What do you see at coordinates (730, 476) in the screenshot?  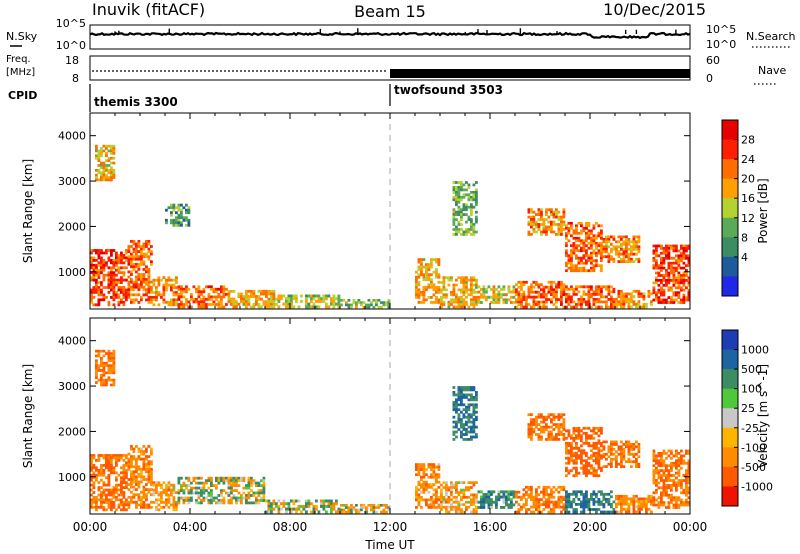 I see `velocity-colorbar-segment` at bounding box center [730, 476].